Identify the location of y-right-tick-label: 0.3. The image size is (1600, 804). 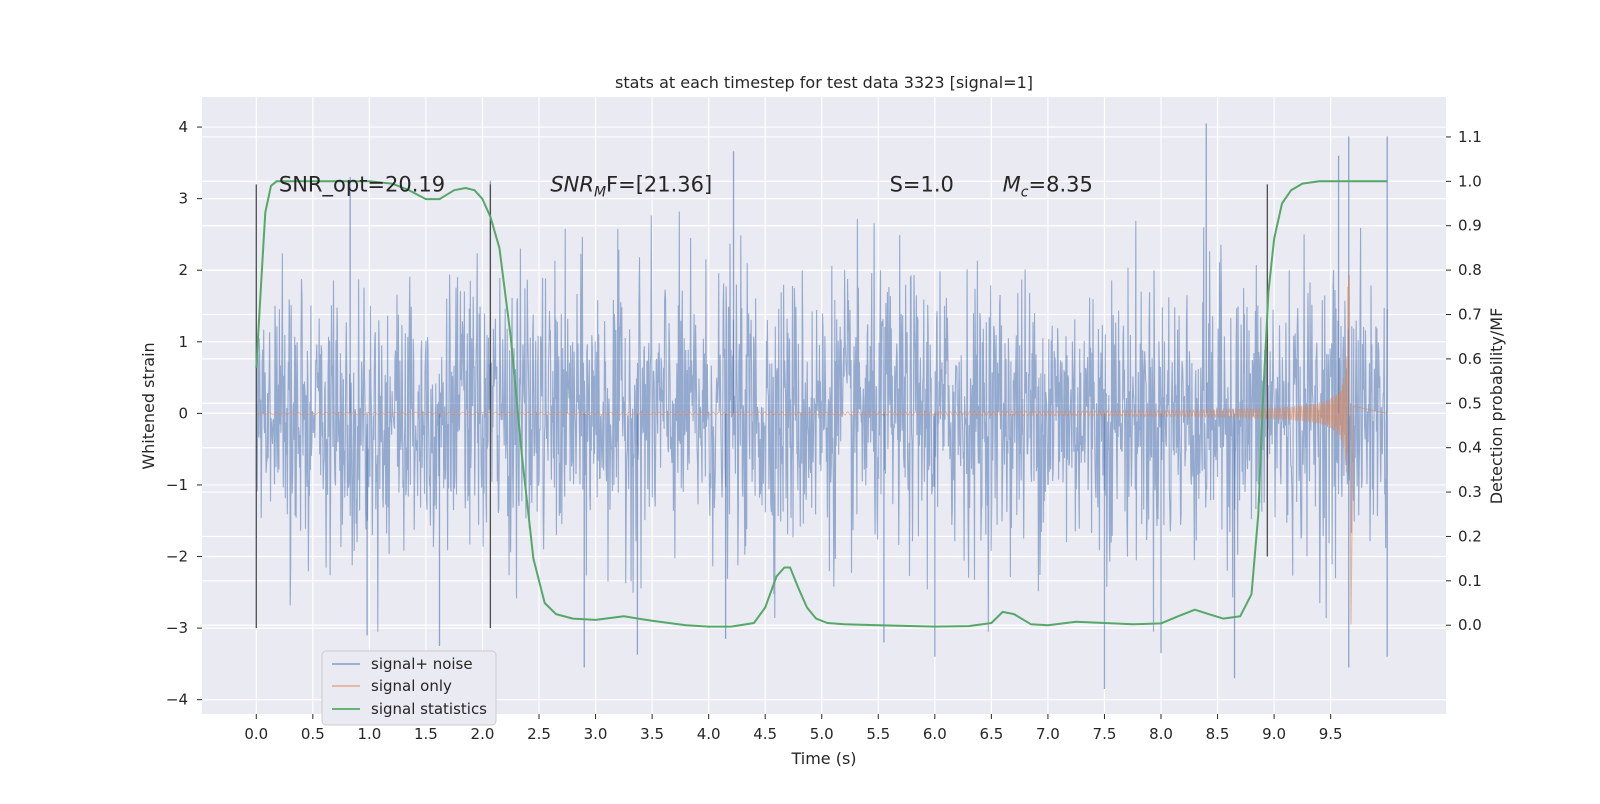
(1470, 492).